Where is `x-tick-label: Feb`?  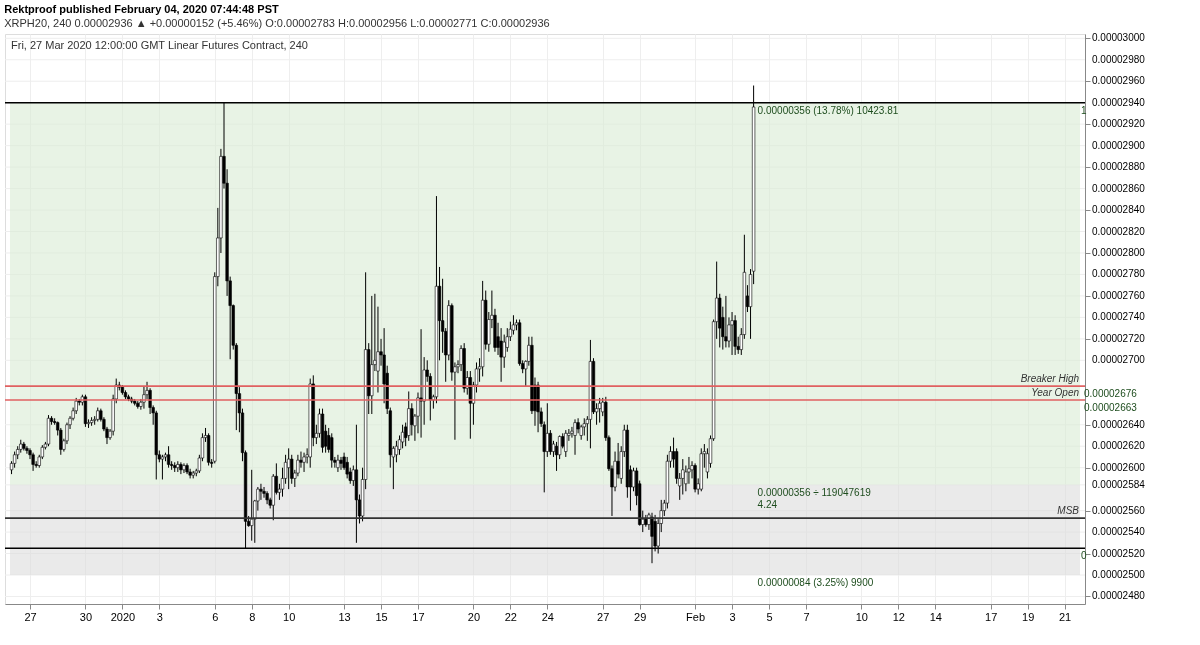
x-tick-label: Feb is located at coordinates (696, 616).